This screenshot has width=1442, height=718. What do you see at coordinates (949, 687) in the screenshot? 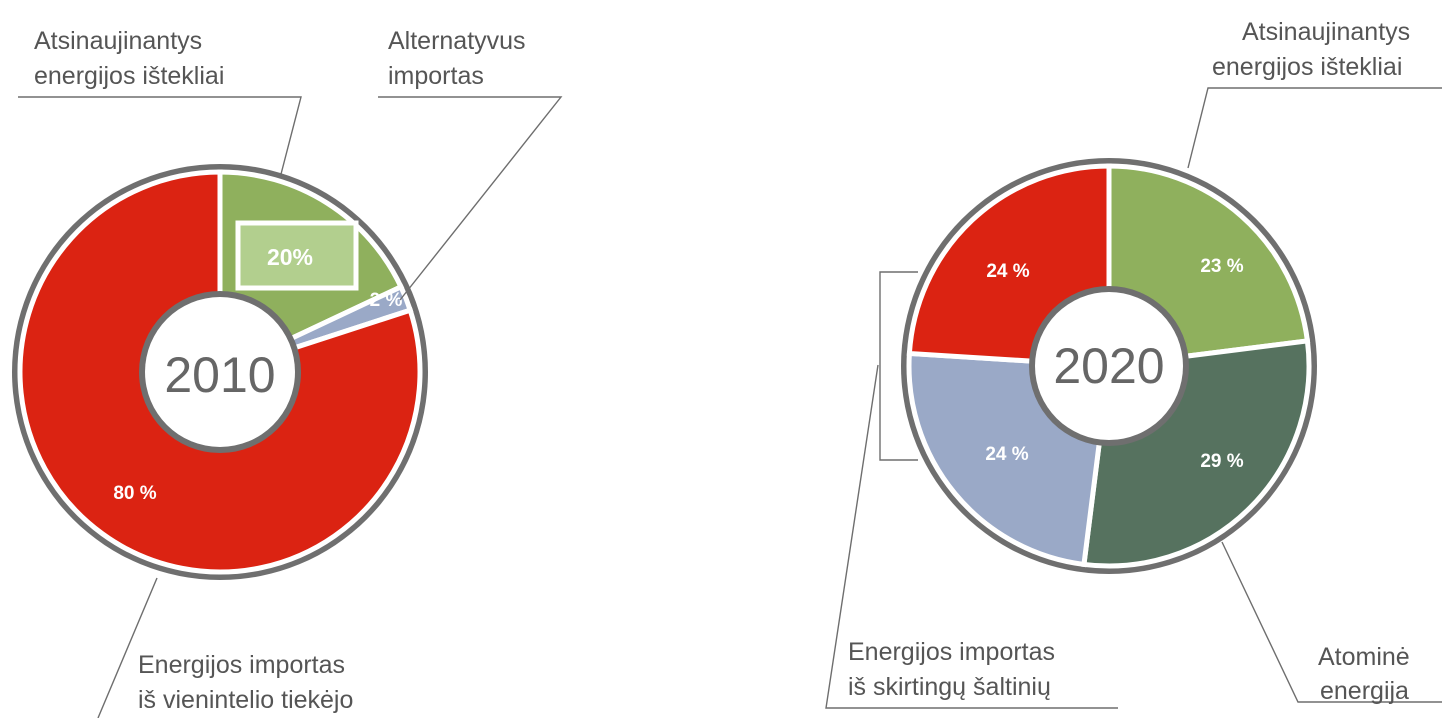
I see `label-multi-import-l2: iš skirtingų šaltinių` at bounding box center [949, 687].